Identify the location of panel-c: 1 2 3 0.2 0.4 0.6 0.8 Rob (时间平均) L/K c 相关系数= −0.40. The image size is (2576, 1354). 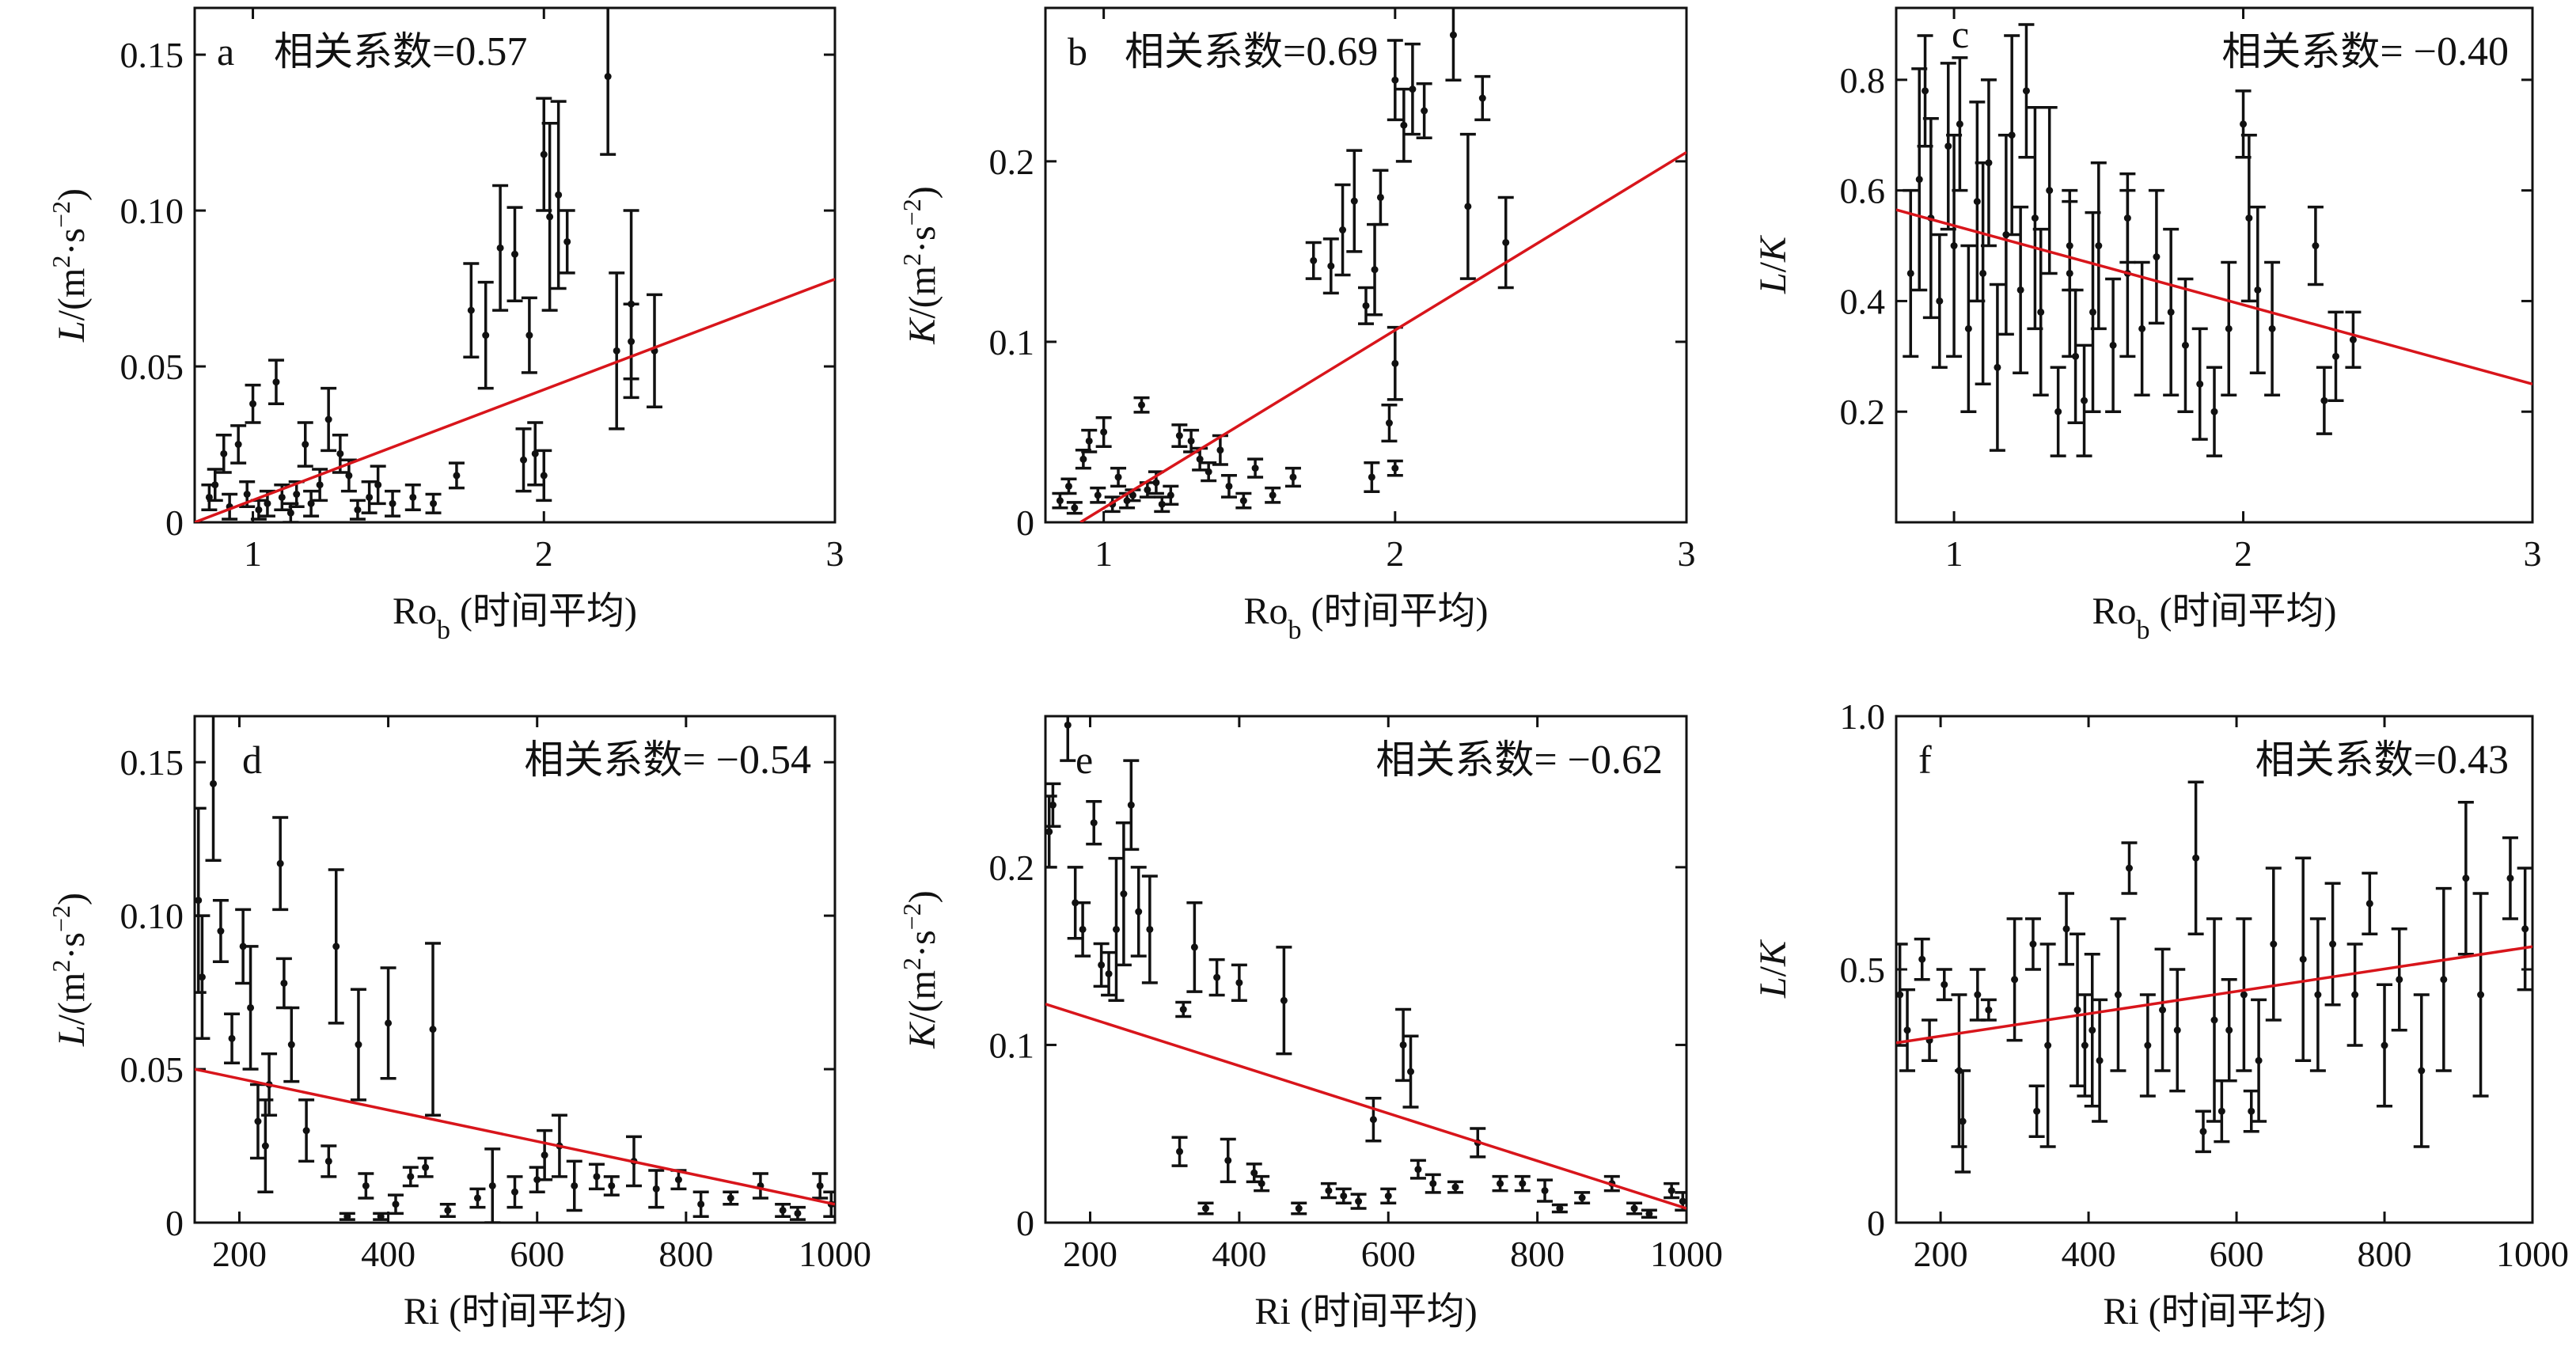
(2147, 325).